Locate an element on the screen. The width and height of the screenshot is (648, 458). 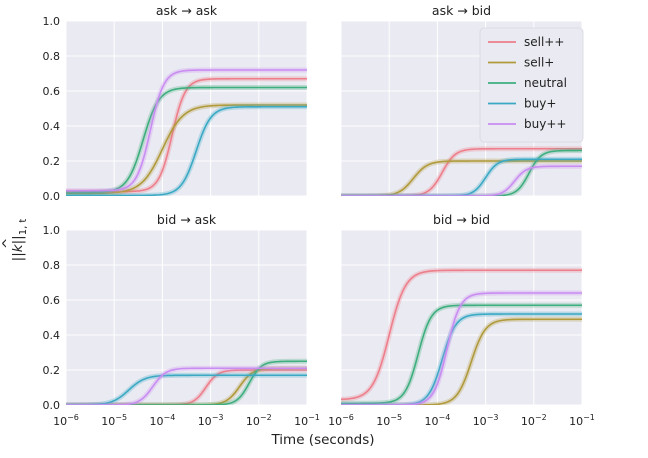
panel-title: bid → bid is located at coordinates (461, 219).